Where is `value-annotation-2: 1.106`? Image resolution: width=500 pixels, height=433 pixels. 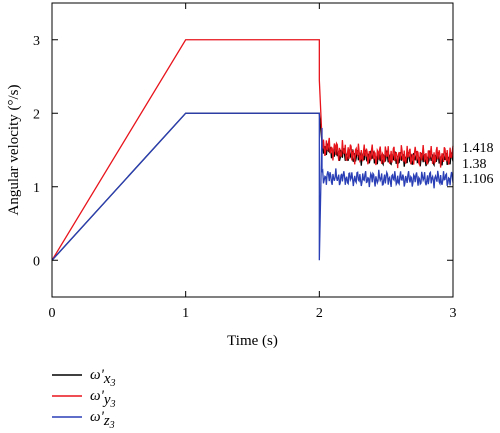
value-annotation-2: 1.106 is located at coordinates (478, 179).